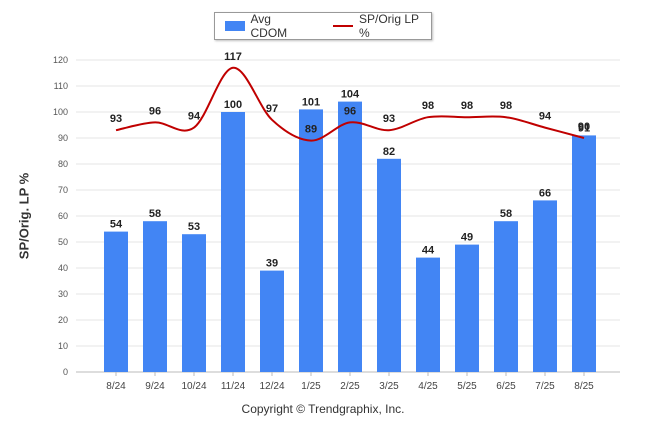 This screenshot has height=439, width=646. I want to click on legend-item-line: SP/Orig LP %, so click(382, 26).